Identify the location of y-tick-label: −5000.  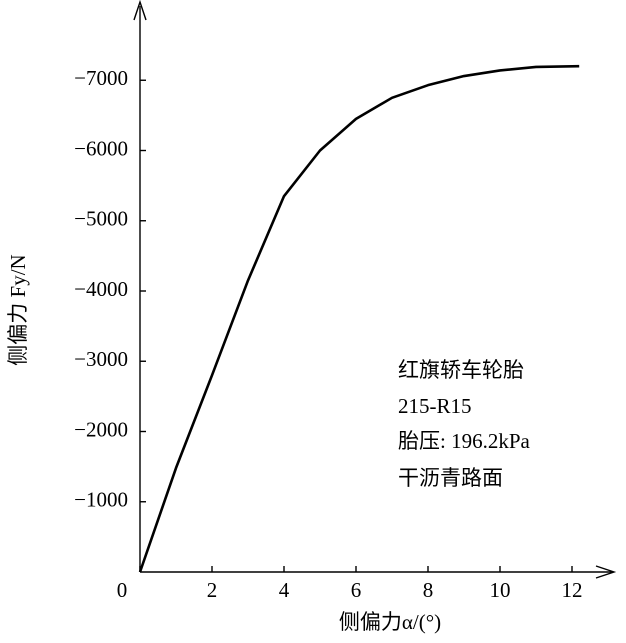
(101, 219).